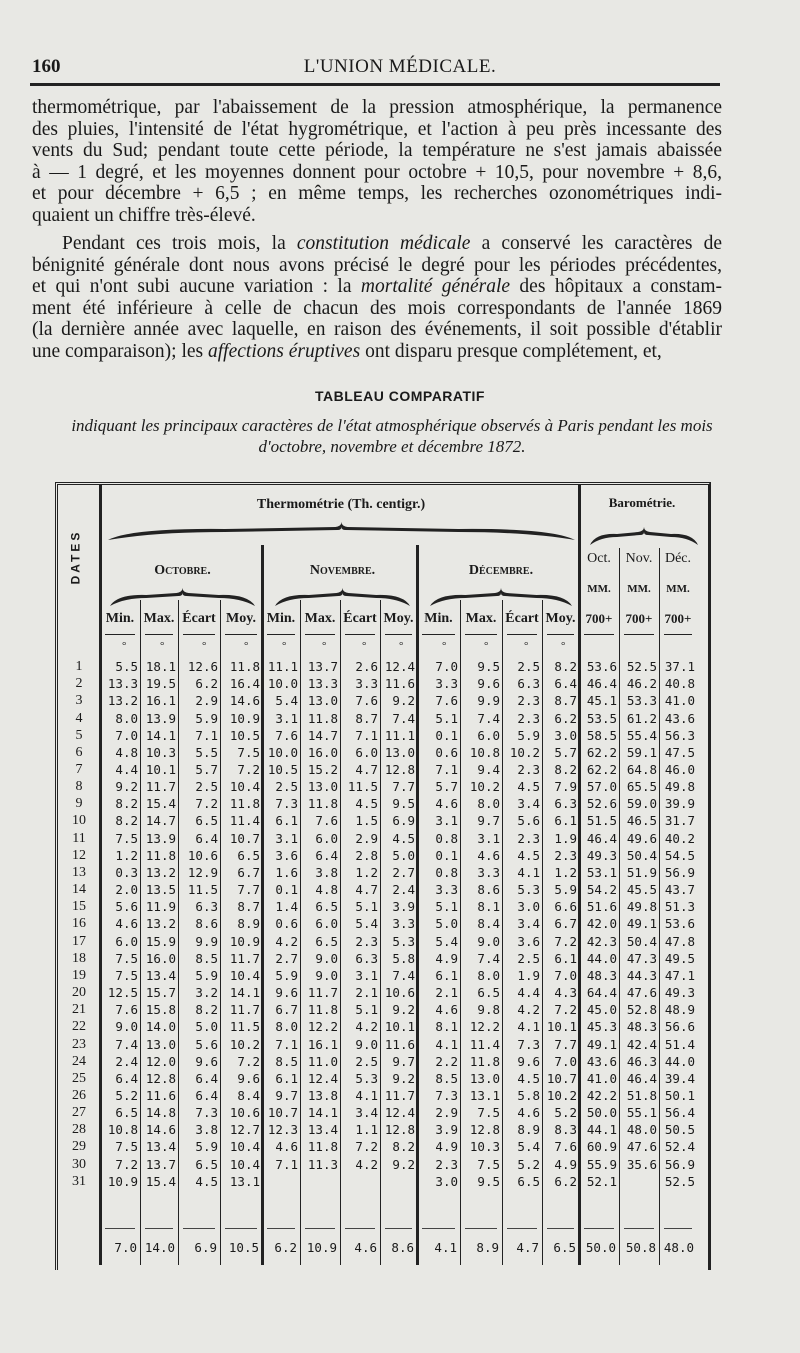  Describe the element at coordinates (565, 907) in the screenshot. I see `value-cell: 6.6` at that location.